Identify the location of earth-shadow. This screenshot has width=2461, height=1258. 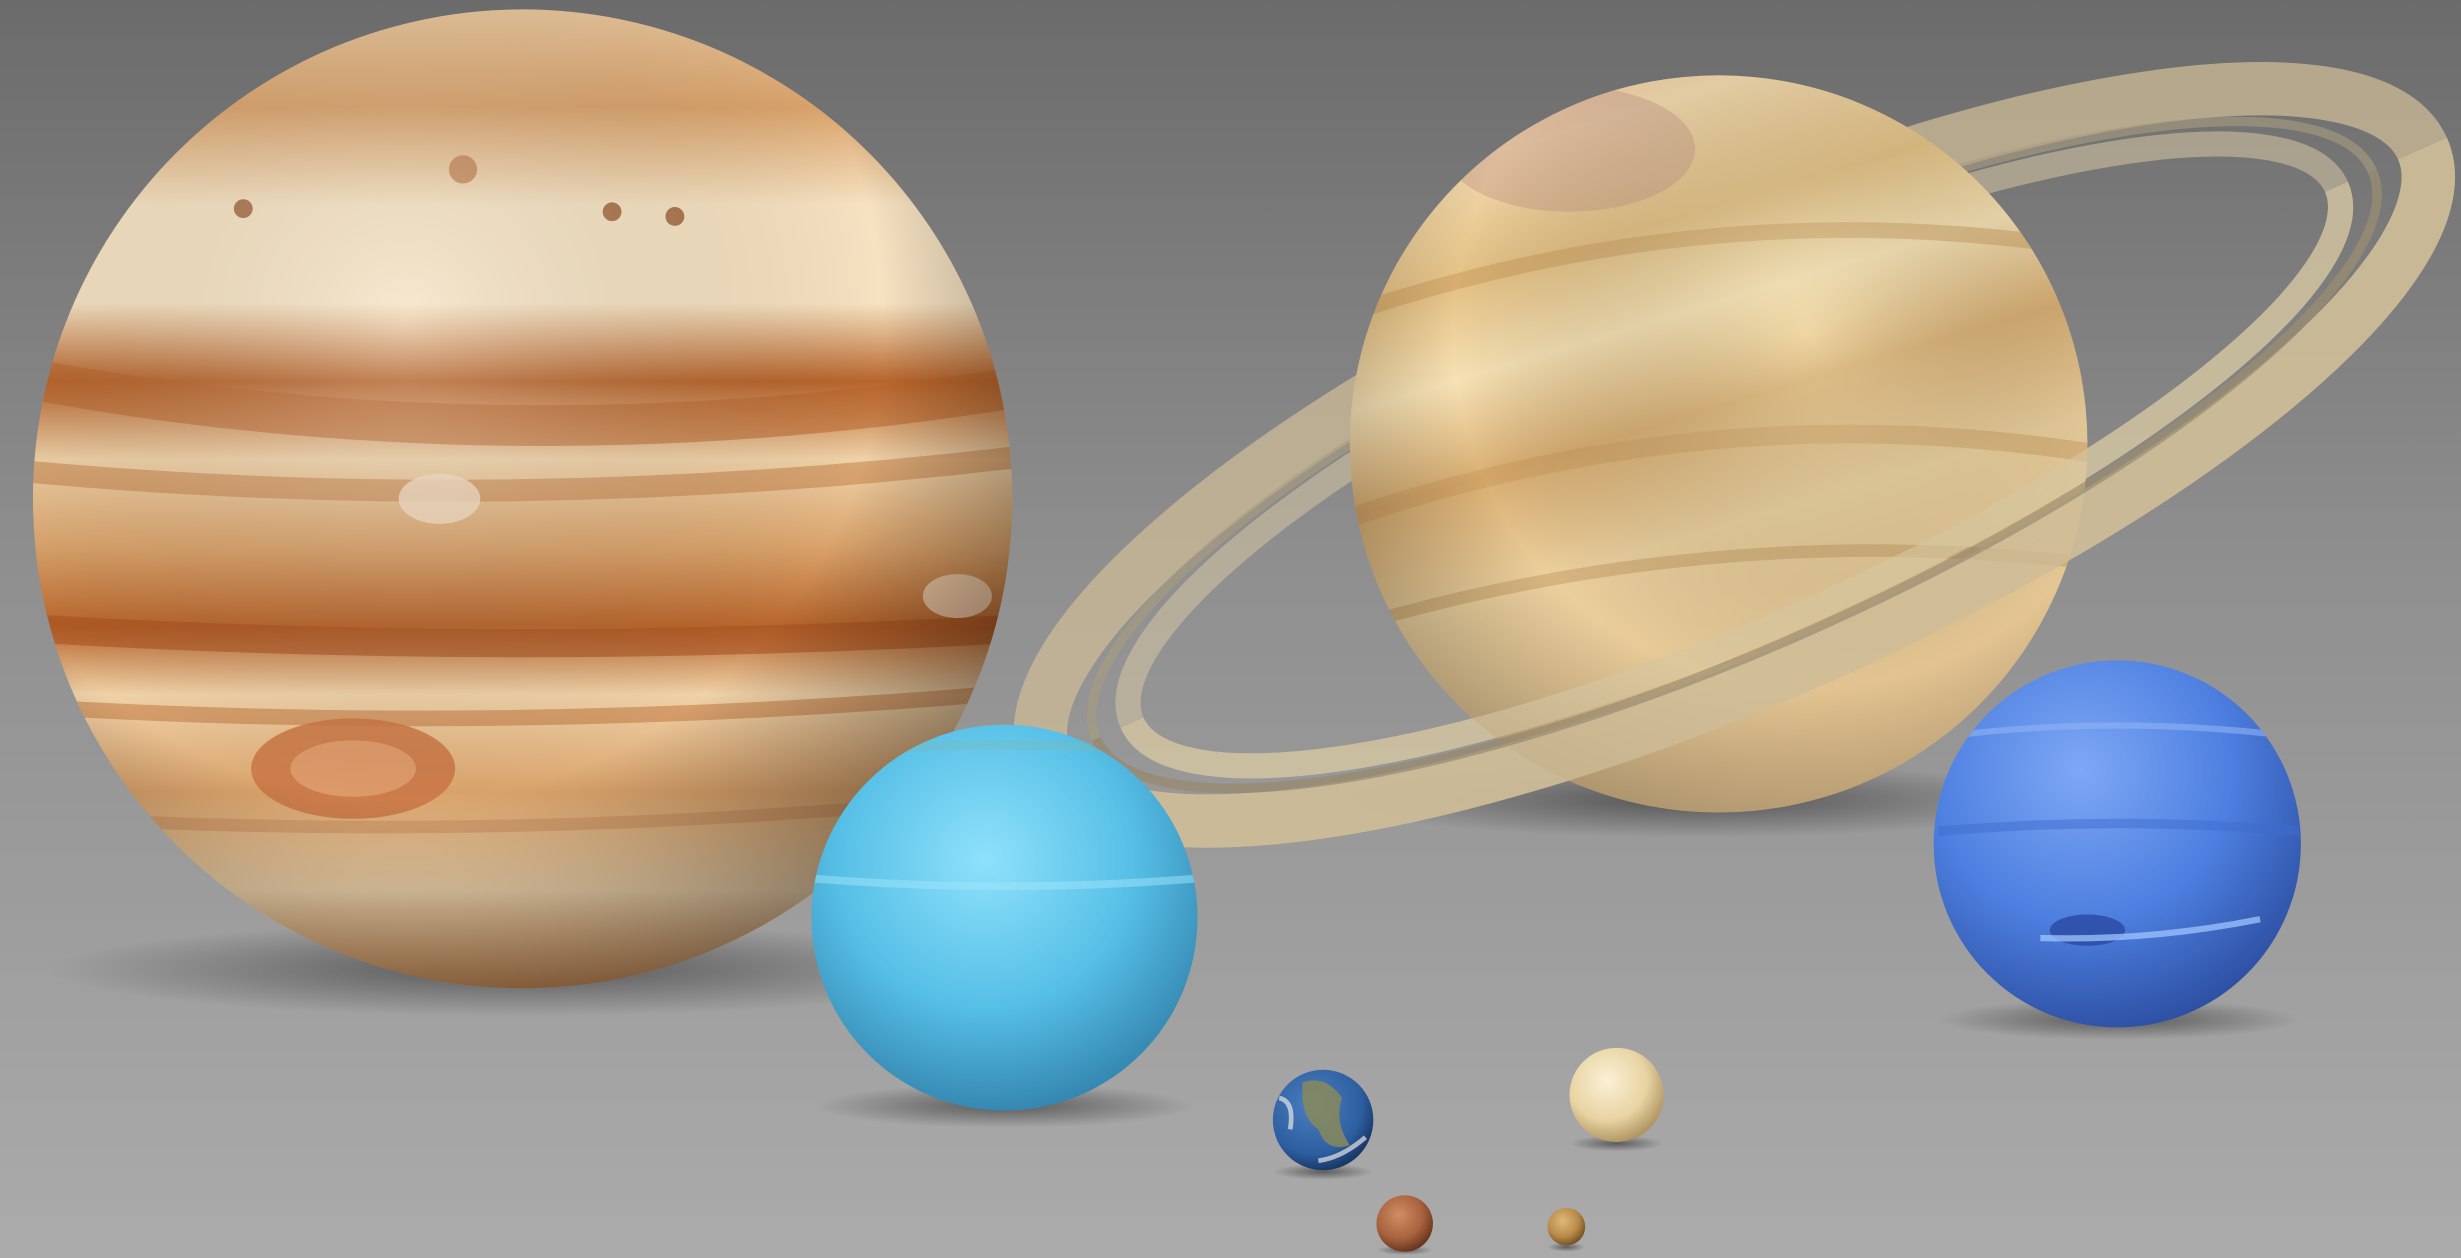
(1323, 1171).